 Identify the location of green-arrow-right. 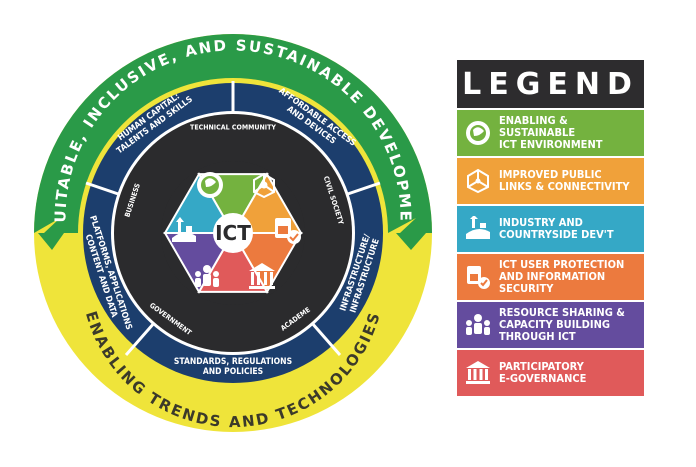
(411, 241).